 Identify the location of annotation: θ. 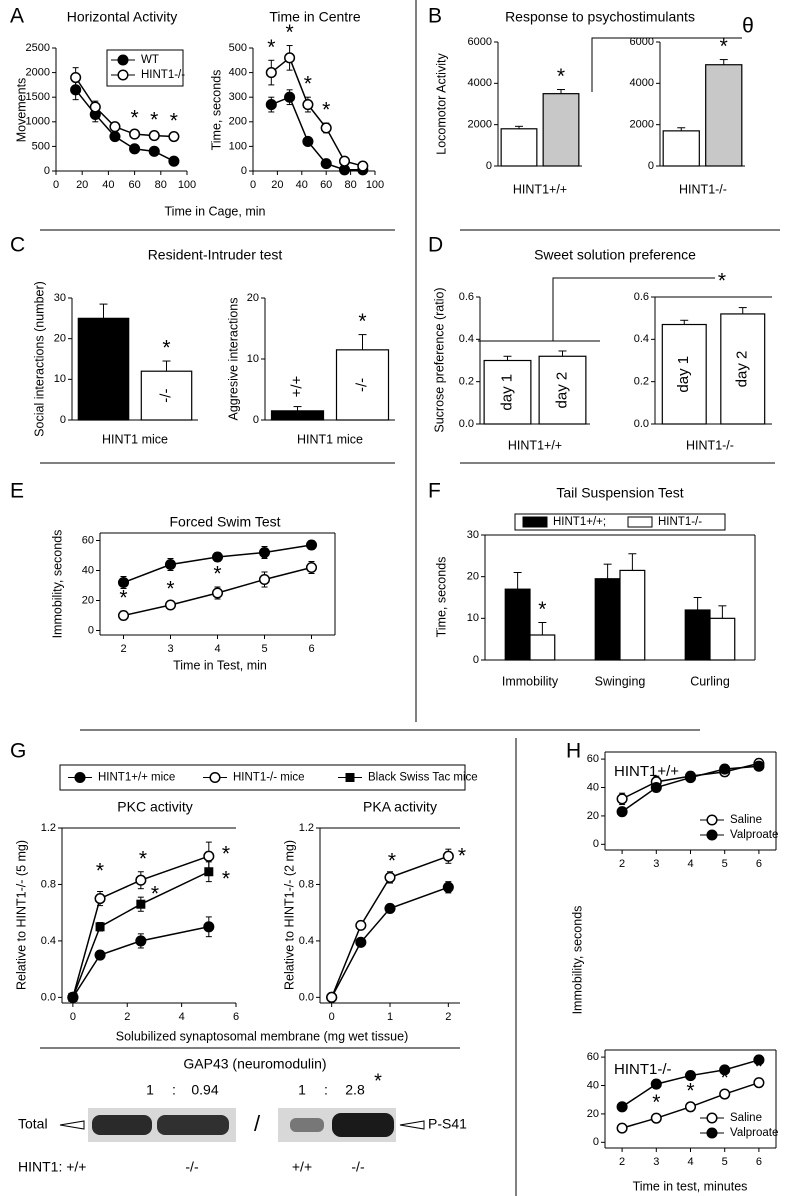
(748, 26).